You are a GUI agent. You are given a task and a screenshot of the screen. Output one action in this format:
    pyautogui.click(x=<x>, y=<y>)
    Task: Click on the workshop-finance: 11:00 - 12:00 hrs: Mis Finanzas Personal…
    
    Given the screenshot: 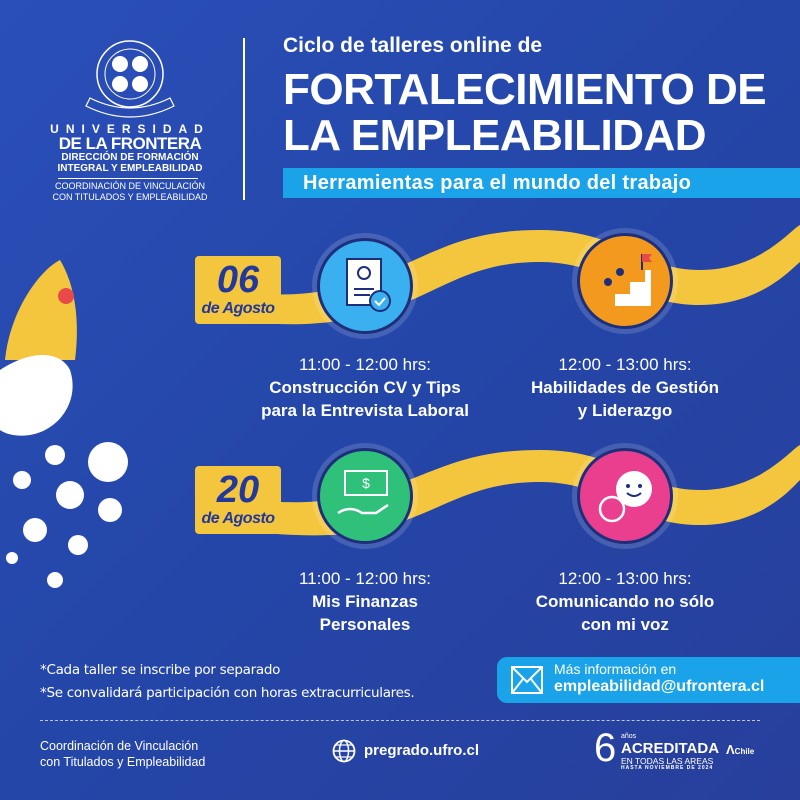 What is the action you would take?
    pyautogui.click(x=365, y=601)
    